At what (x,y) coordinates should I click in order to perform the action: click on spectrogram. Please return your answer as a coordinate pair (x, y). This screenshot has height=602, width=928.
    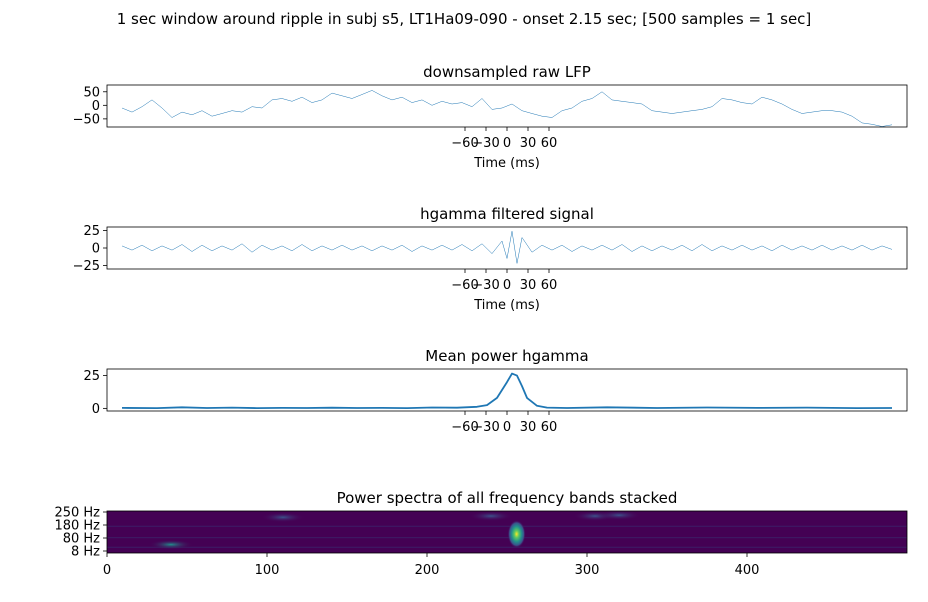
    Looking at the image, I should click on (507, 532).